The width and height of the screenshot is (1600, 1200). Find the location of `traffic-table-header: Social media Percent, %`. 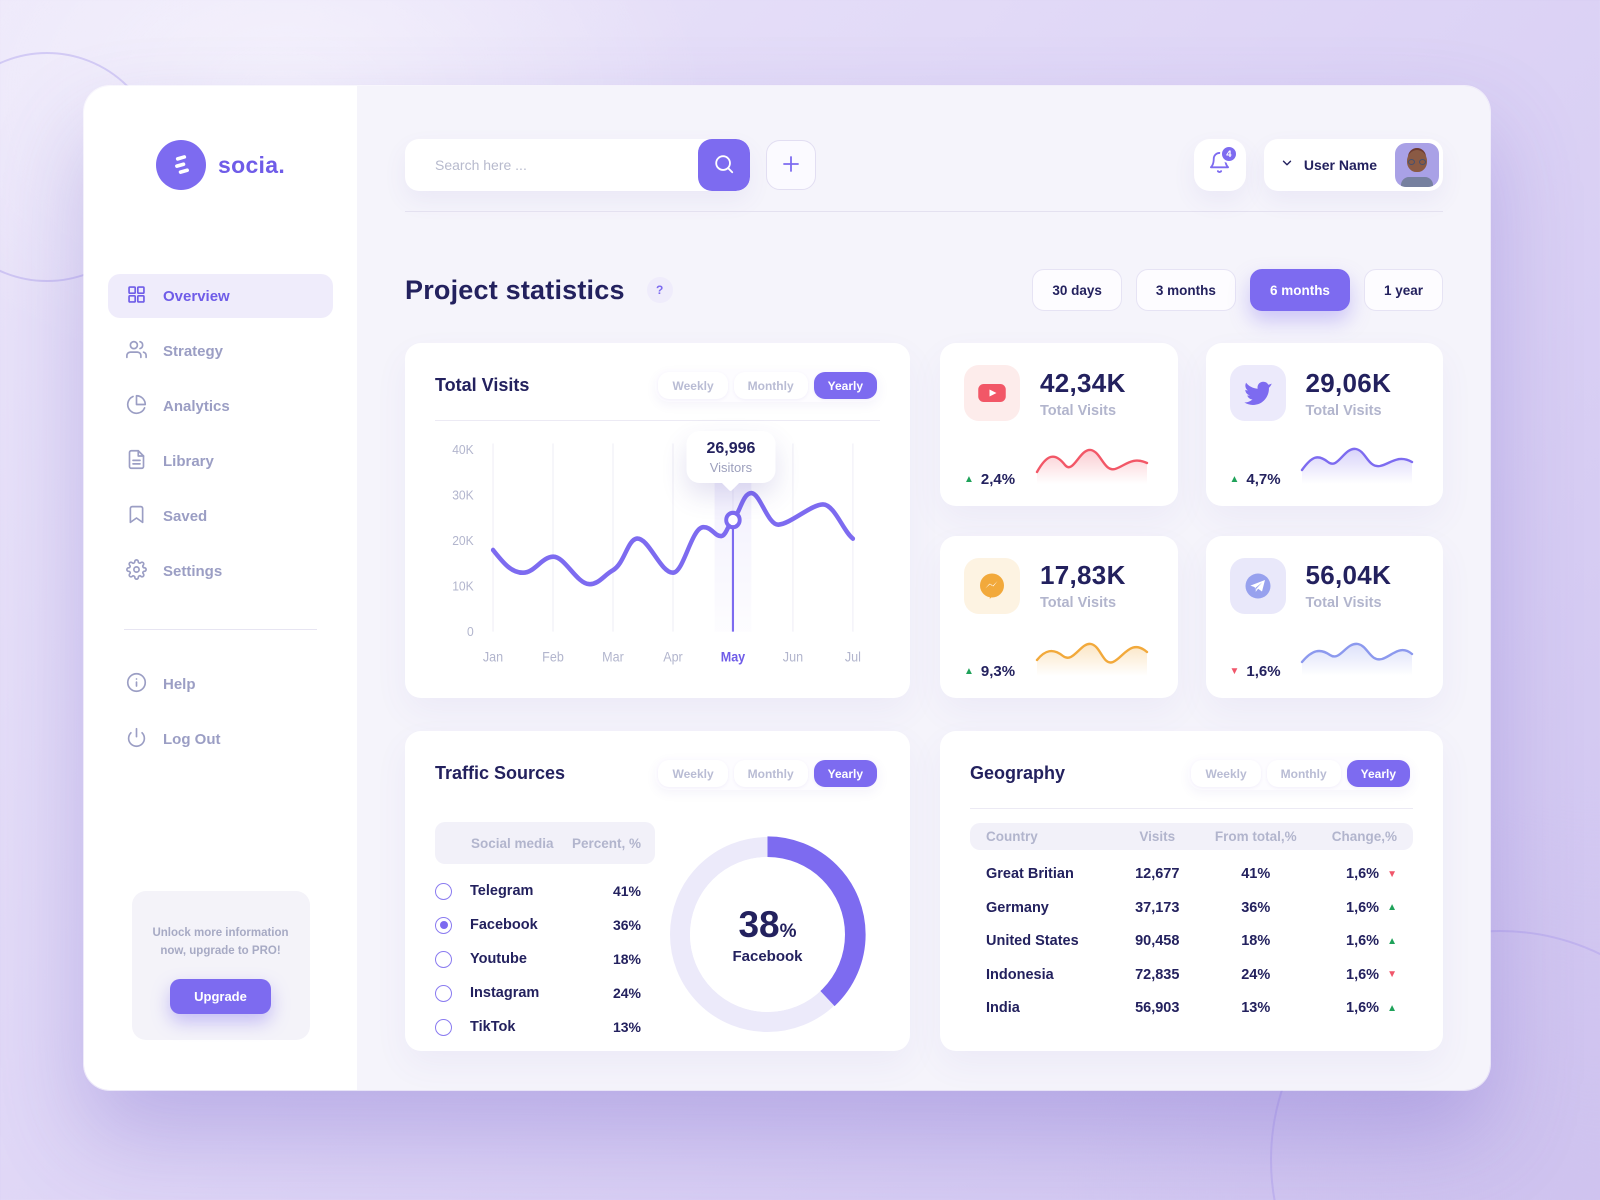

traffic-table-header: Social media Percent, % is located at coordinates (545, 843).